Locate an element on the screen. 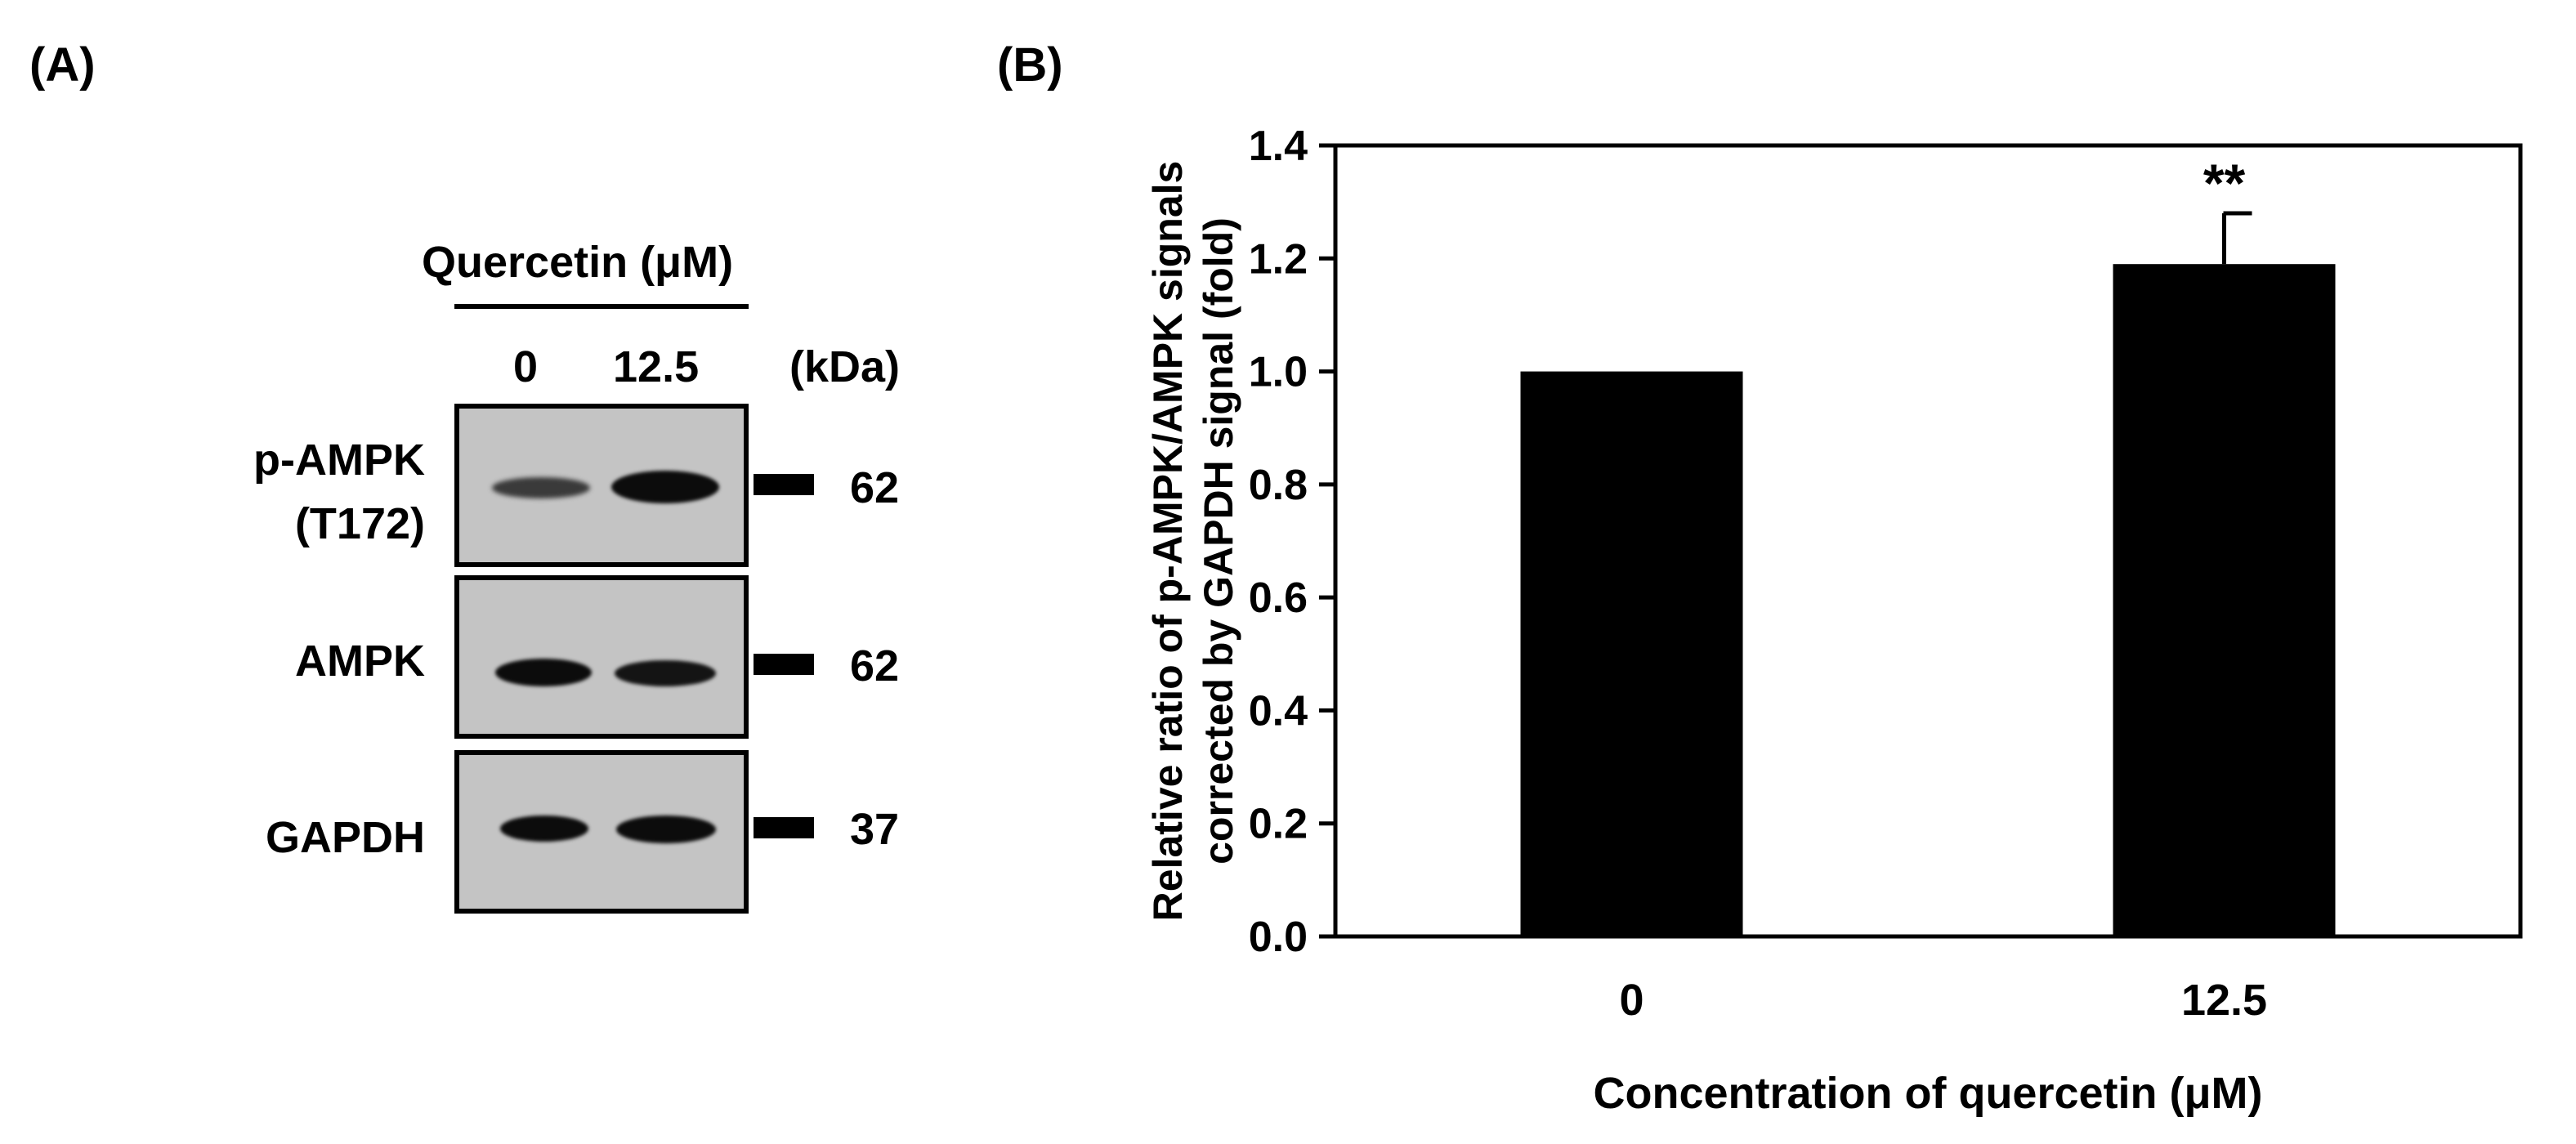 This screenshot has width=2576, height=1144. x-tick-label: 0 is located at coordinates (1631, 1000).